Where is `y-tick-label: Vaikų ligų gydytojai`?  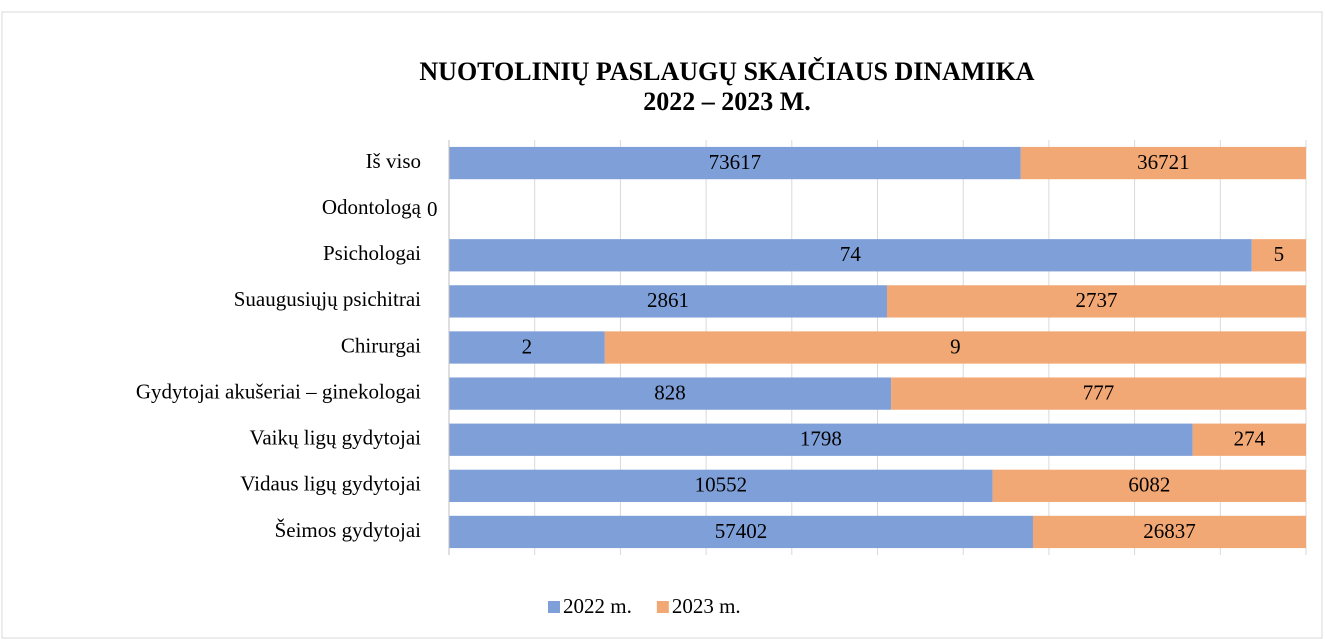 y-tick-label: Vaikų ligų gydytojai is located at coordinates (336, 438).